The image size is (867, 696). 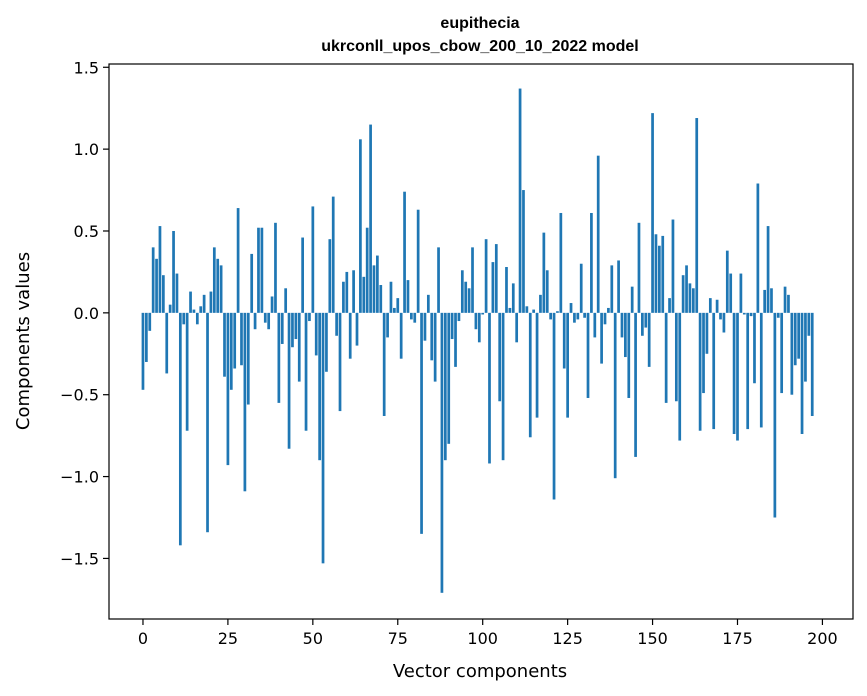 What do you see at coordinates (567, 638) in the screenshot?
I see `x-tick-label: 125` at bounding box center [567, 638].